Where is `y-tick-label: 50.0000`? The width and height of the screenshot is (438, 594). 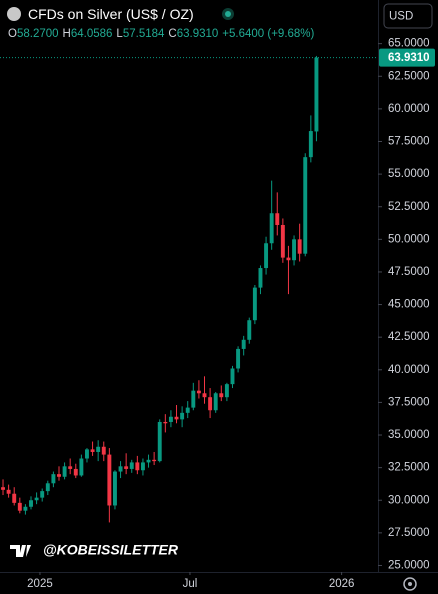 y-tick-label: 50.0000 is located at coordinates (409, 239).